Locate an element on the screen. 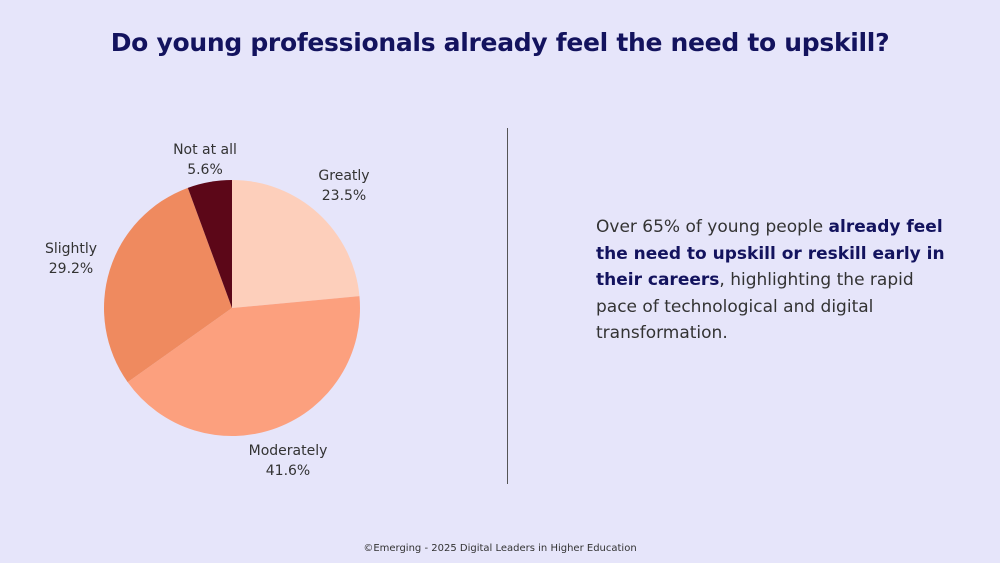 The width and height of the screenshot is (1000, 563). slice-value-greatly: 23.5% is located at coordinates (344, 196).